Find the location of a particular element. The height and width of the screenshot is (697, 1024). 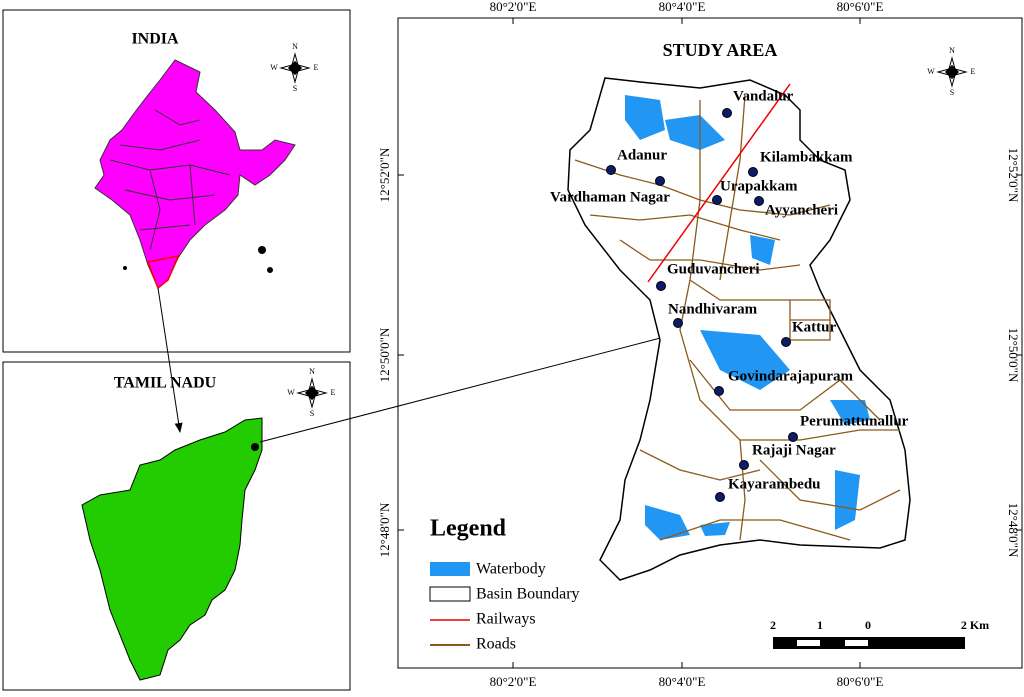

legend-label: Roads is located at coordinates (496, 644).